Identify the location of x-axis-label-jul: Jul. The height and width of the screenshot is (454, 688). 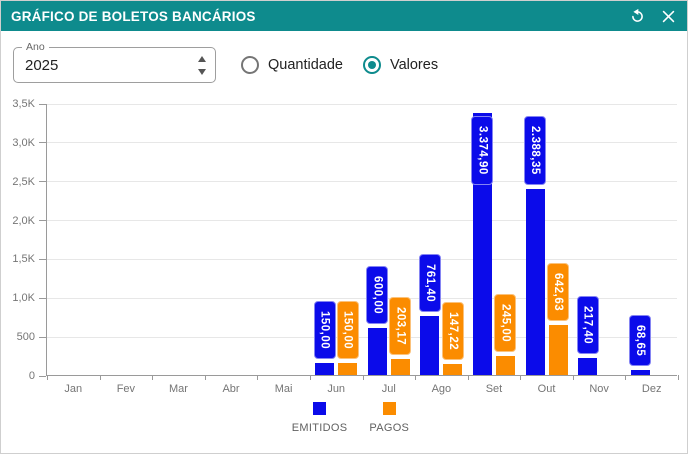
(388, 389).